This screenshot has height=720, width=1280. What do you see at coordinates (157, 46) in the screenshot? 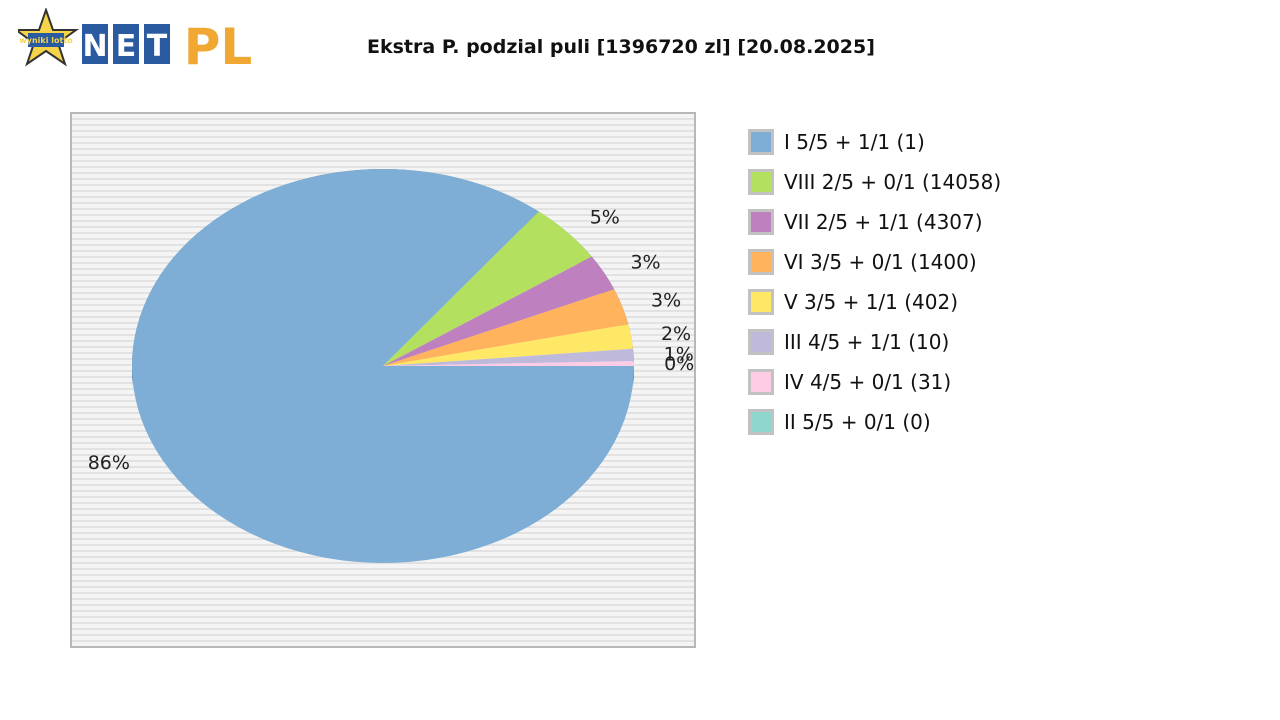
I see `logo-letter-t: T` at bounding box center [157, 46].